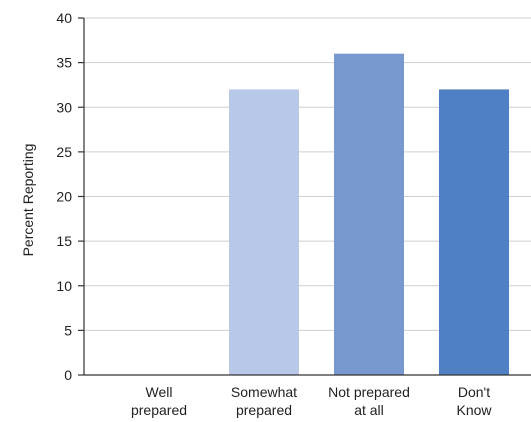 Image resolution: width=531 pixels, height=422 pixels. Describe the element at coordinates (64, 18) in the screenshot. I see `y-tick-label: 40` at that location.